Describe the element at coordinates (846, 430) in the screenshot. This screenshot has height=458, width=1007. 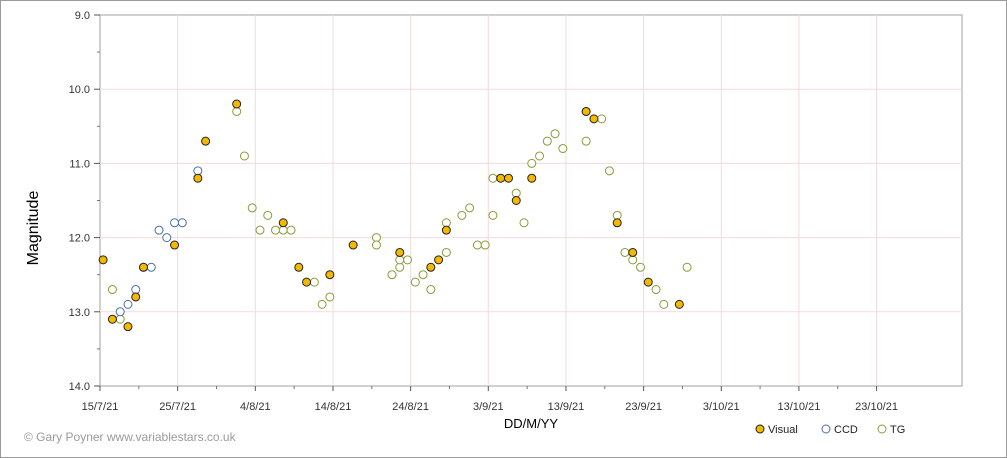
I see `legend-label-ccd: CCD` at that location.